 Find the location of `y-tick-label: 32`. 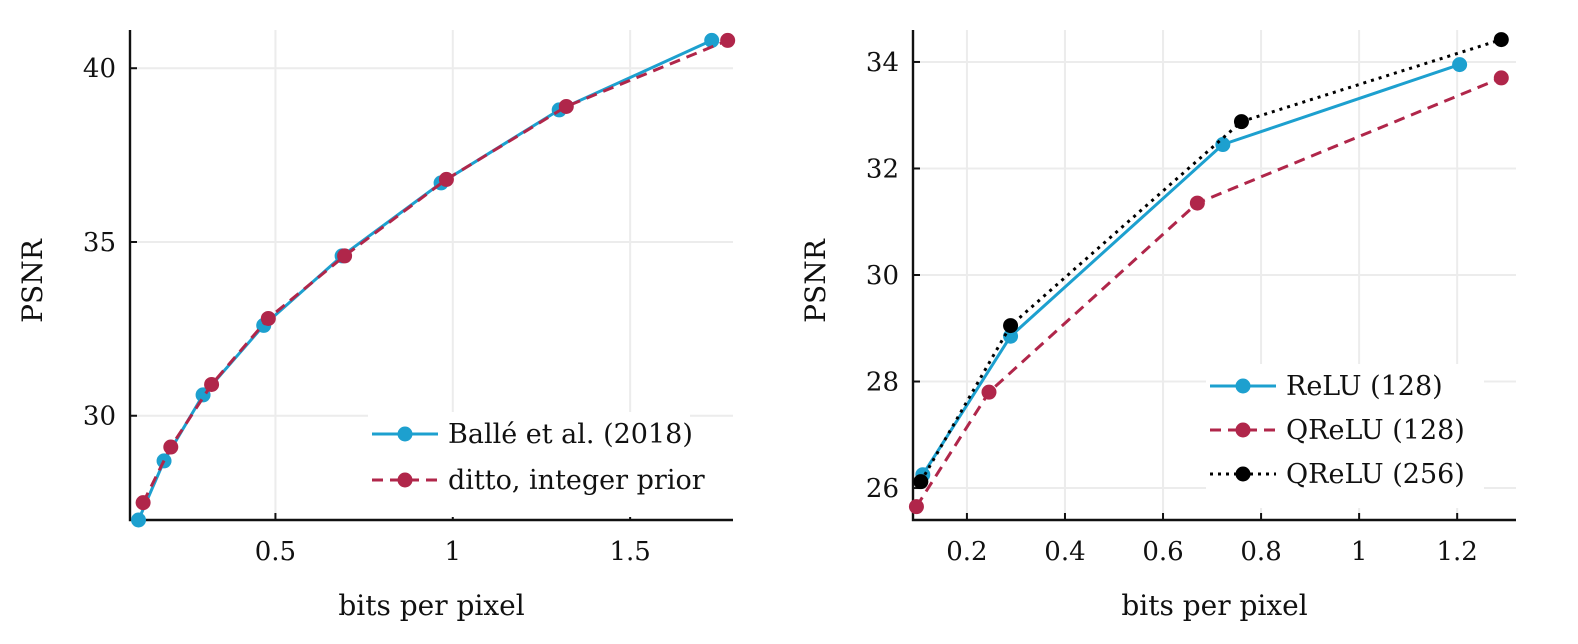

y-tick-label: 32 is located at coordinates (882, 169).